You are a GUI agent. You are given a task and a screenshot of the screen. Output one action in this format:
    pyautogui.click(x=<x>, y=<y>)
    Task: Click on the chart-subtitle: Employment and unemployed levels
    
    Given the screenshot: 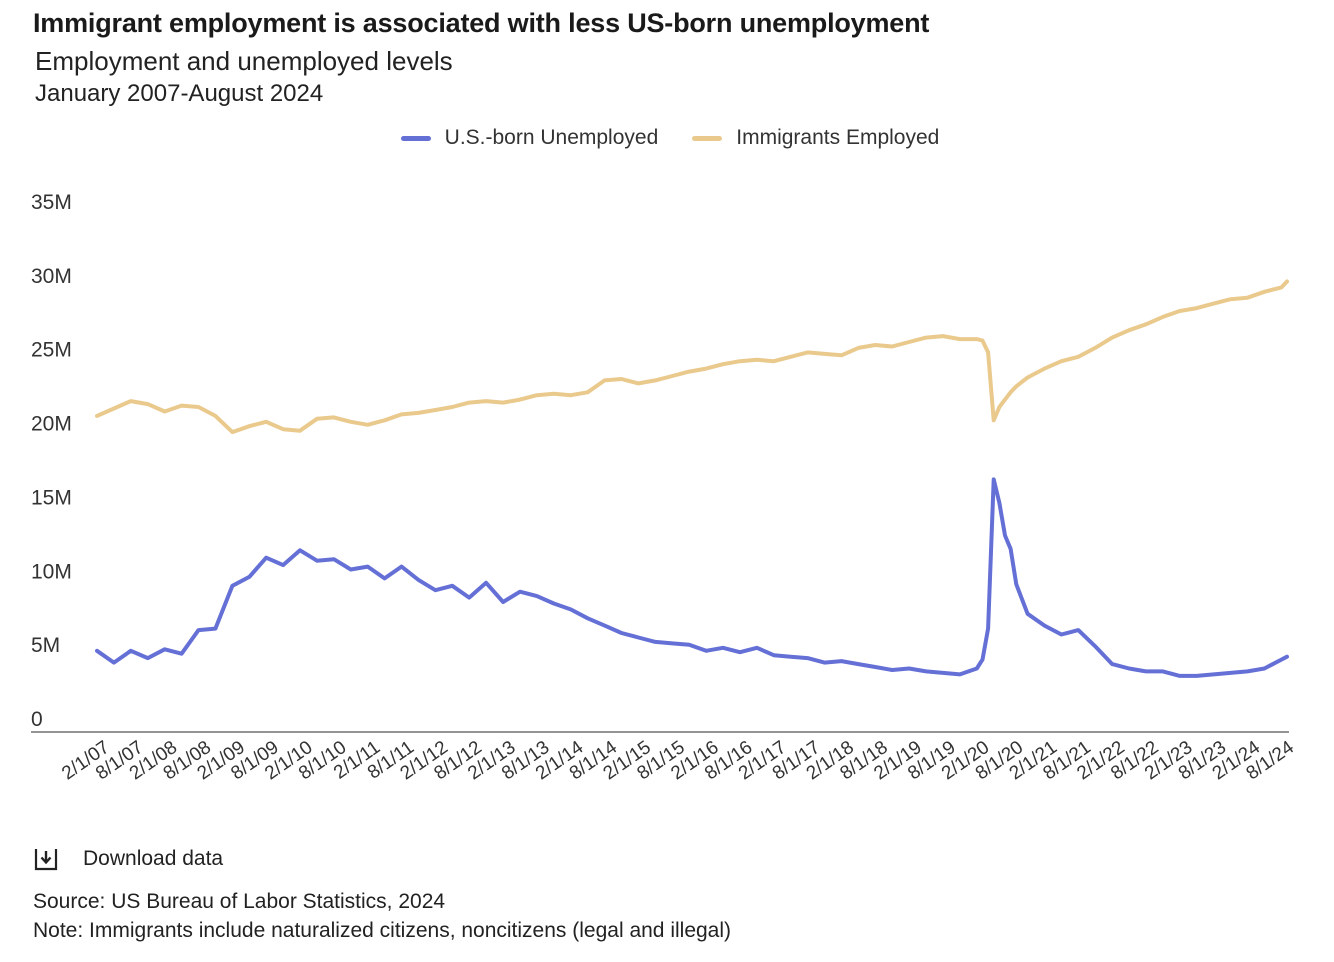 What is the action you would take?
    pyautogui.click(x=244, y=61)
    